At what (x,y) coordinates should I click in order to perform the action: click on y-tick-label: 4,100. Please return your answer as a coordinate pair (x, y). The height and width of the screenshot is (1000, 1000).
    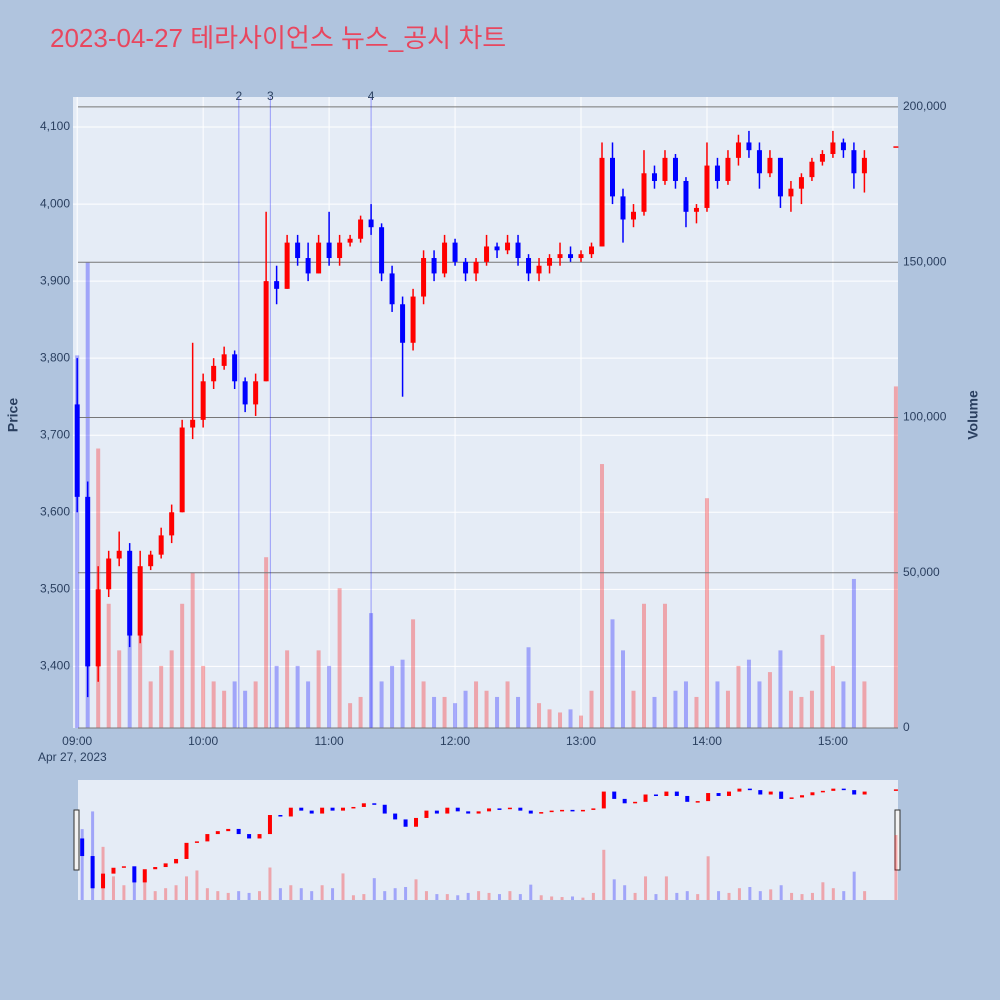
    Looking at the image, I should click on (55, 126).